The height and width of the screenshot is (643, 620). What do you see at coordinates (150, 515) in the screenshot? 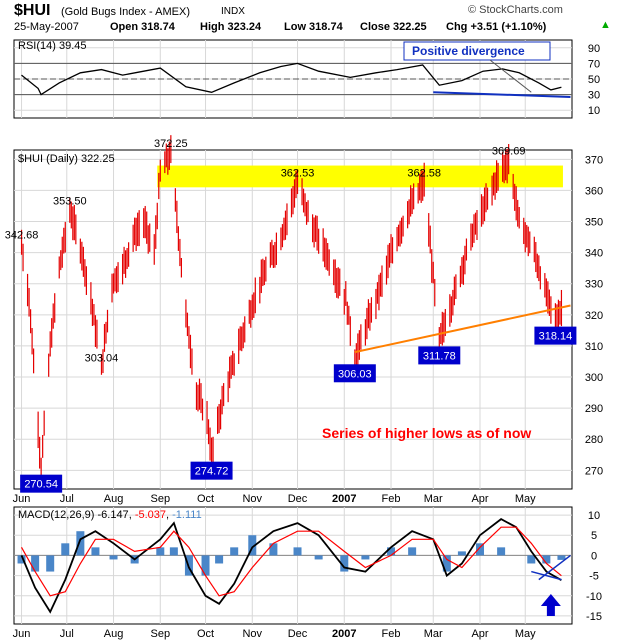
I see `macd-signal-value: -5.037` at bounding box center [150, 515].